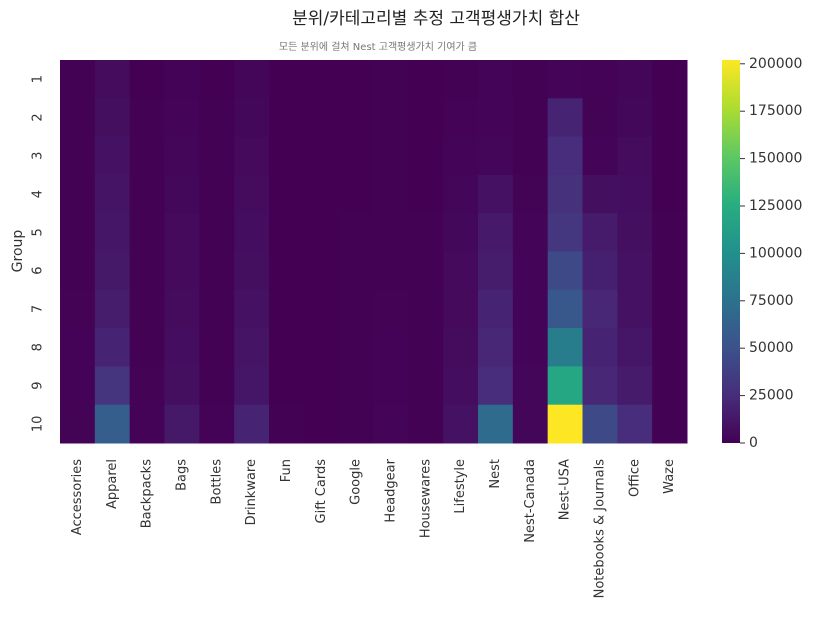  I want to click on y-tick-label: 8, so click(38, 347).